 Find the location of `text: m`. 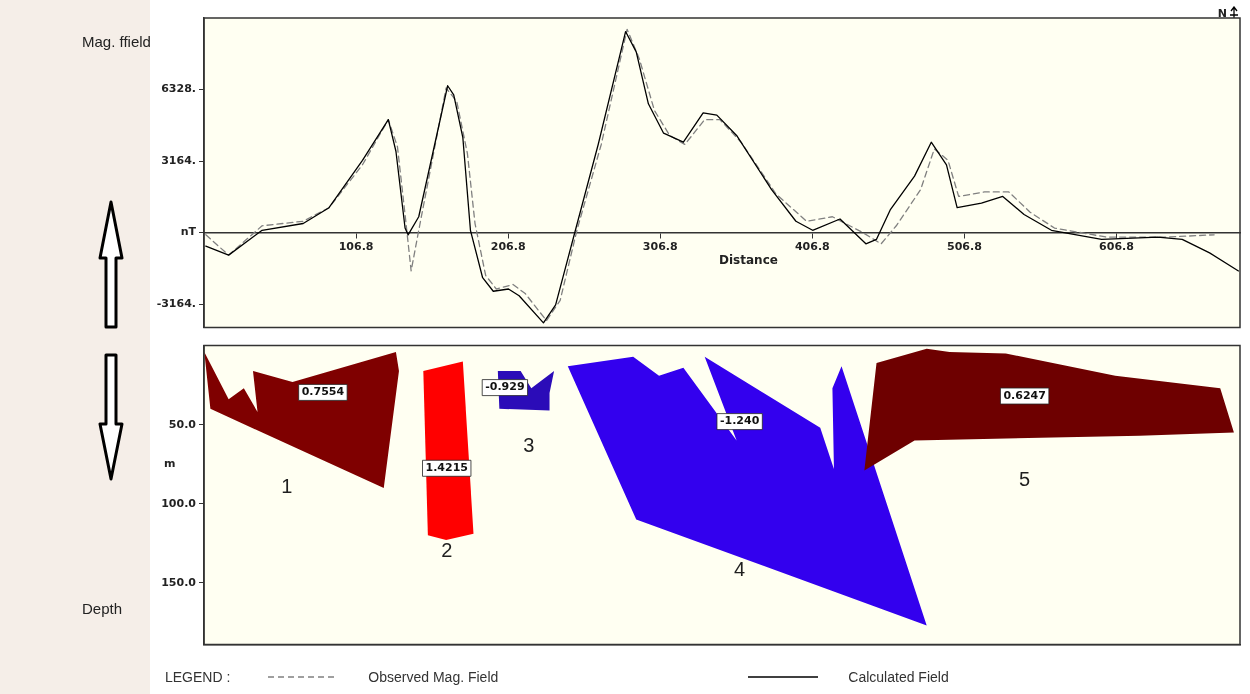

text: m is located at coordinates (170, 464).